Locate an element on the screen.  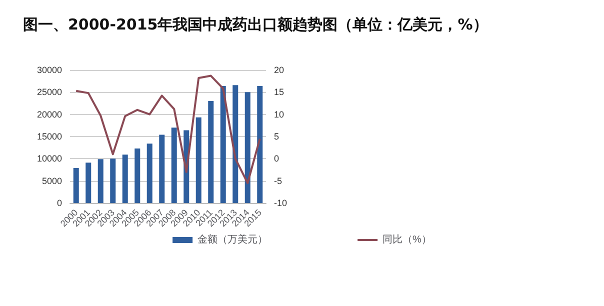
y-tick-label: 5000 is located at coordinates (52, 181).